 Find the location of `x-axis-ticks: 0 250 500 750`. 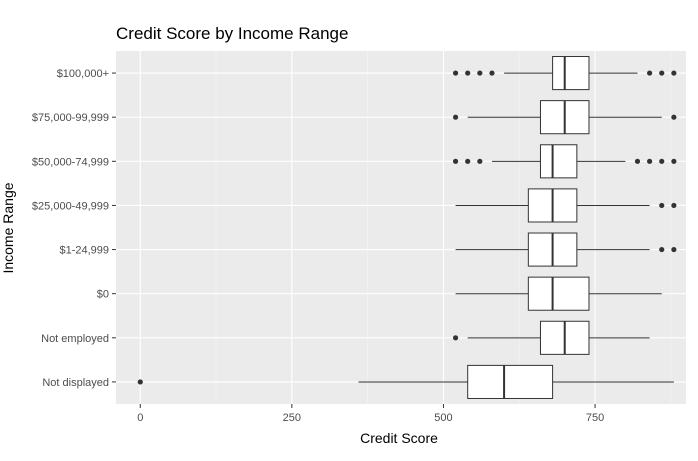

x-axis-ticks: 0 250 500 750 is located at coordinates (370, 414).